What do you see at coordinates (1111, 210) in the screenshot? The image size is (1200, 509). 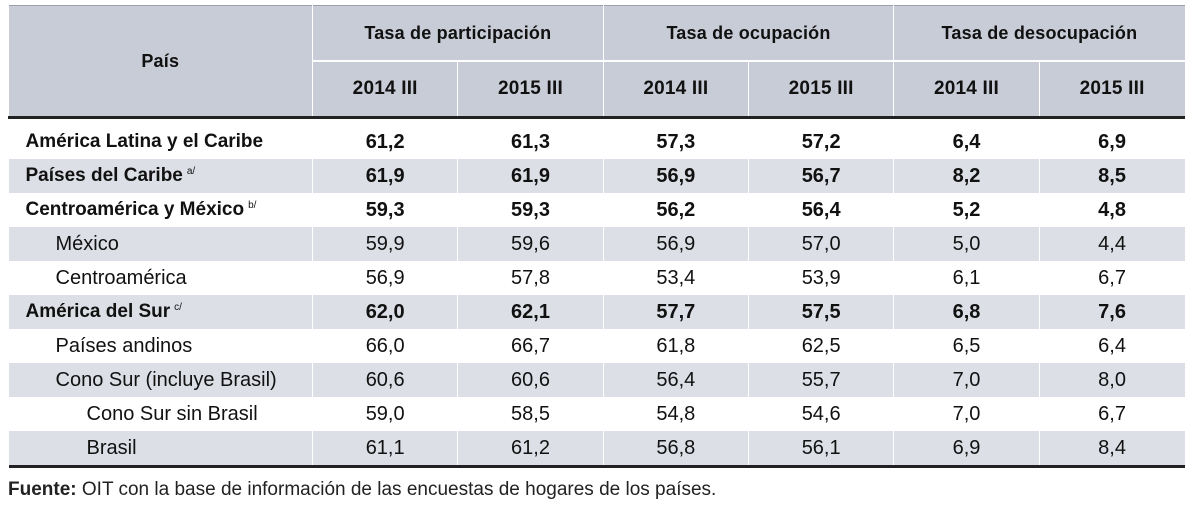 I see `table-cell: 4,8` at bounding box center [1111, 210].